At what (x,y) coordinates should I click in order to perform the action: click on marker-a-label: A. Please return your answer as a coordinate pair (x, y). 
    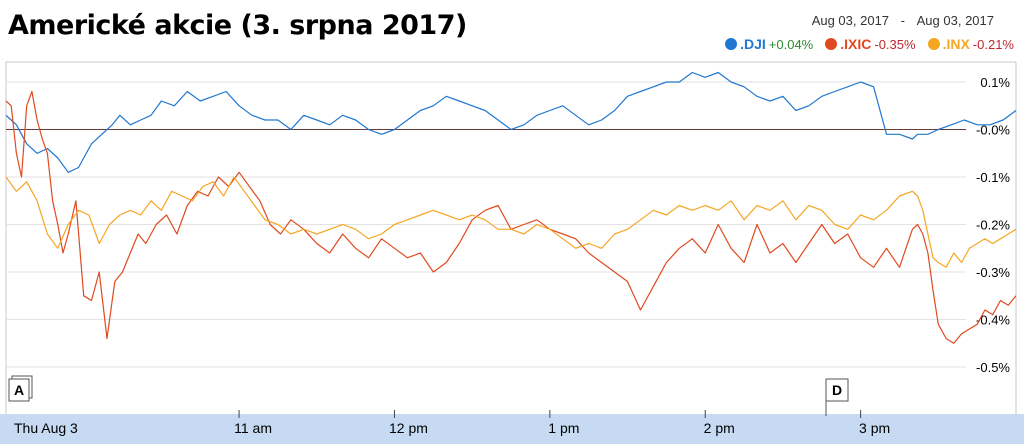
    Looking at the image, I should click on (19, 390).